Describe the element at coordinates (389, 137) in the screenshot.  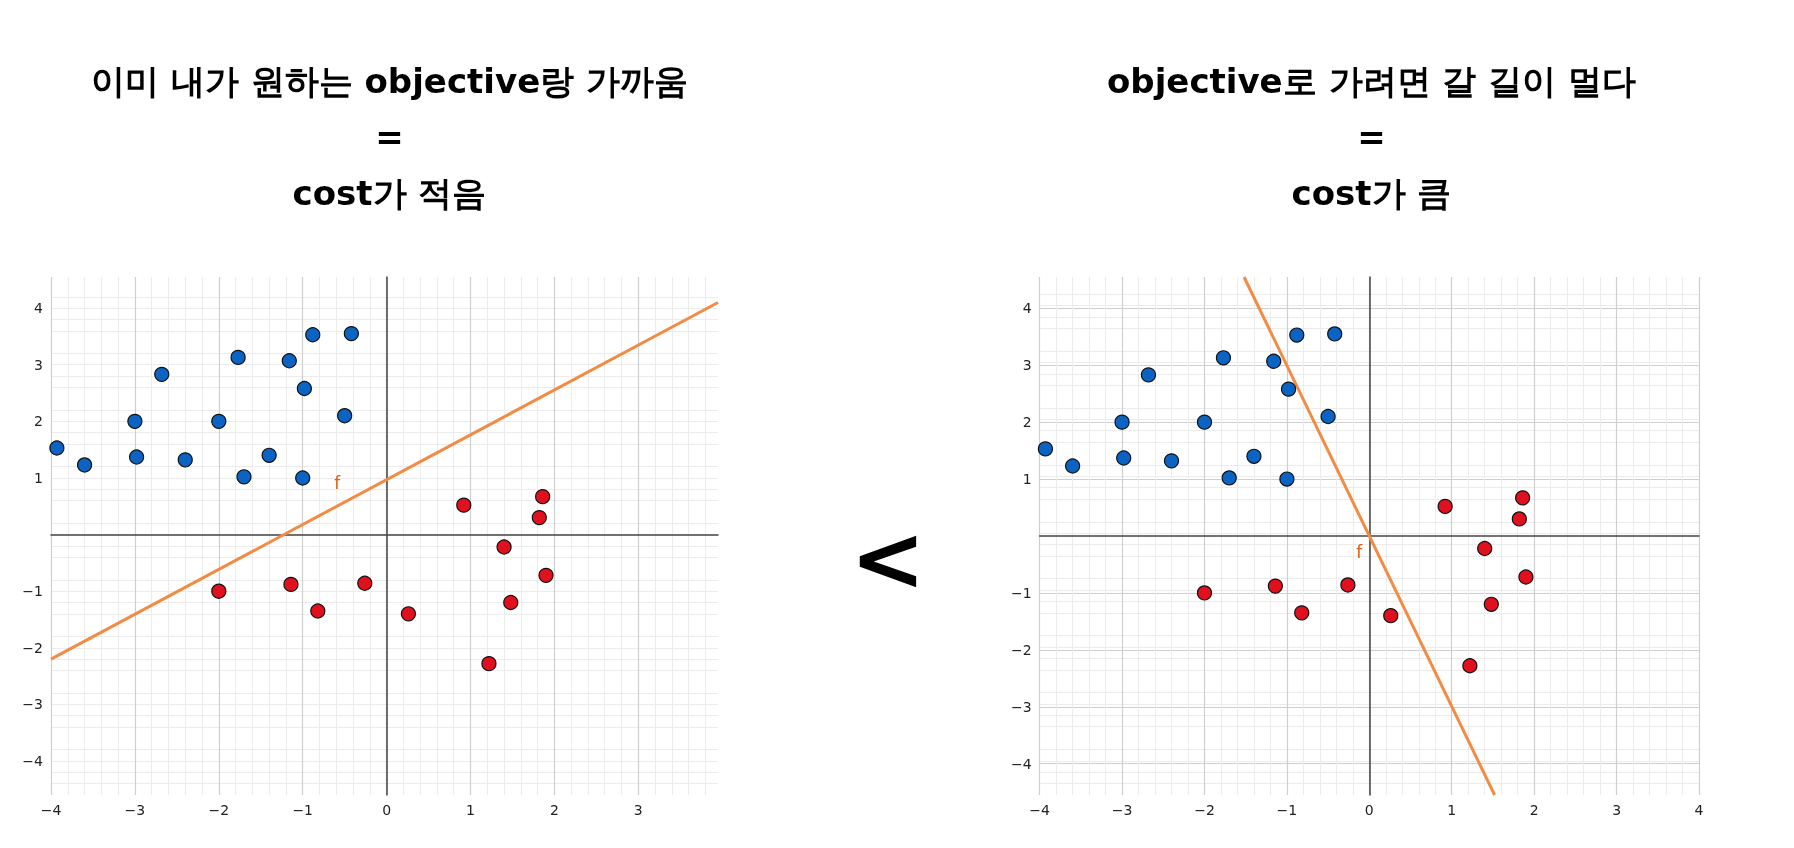
I see `chart-title: 이미 내가 원하는 objective랑 가까움 = cost가 적음` at that location.